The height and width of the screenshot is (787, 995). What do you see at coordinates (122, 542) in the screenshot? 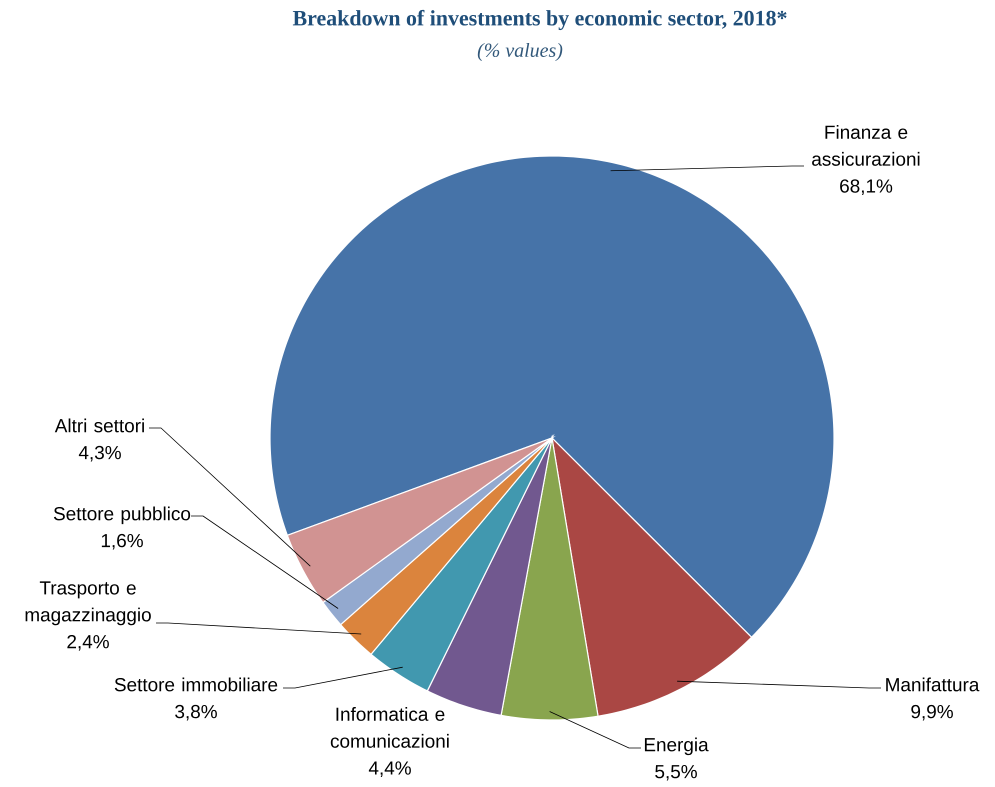
I see `data-label: 1,6%` at bounding box center [122, 542].